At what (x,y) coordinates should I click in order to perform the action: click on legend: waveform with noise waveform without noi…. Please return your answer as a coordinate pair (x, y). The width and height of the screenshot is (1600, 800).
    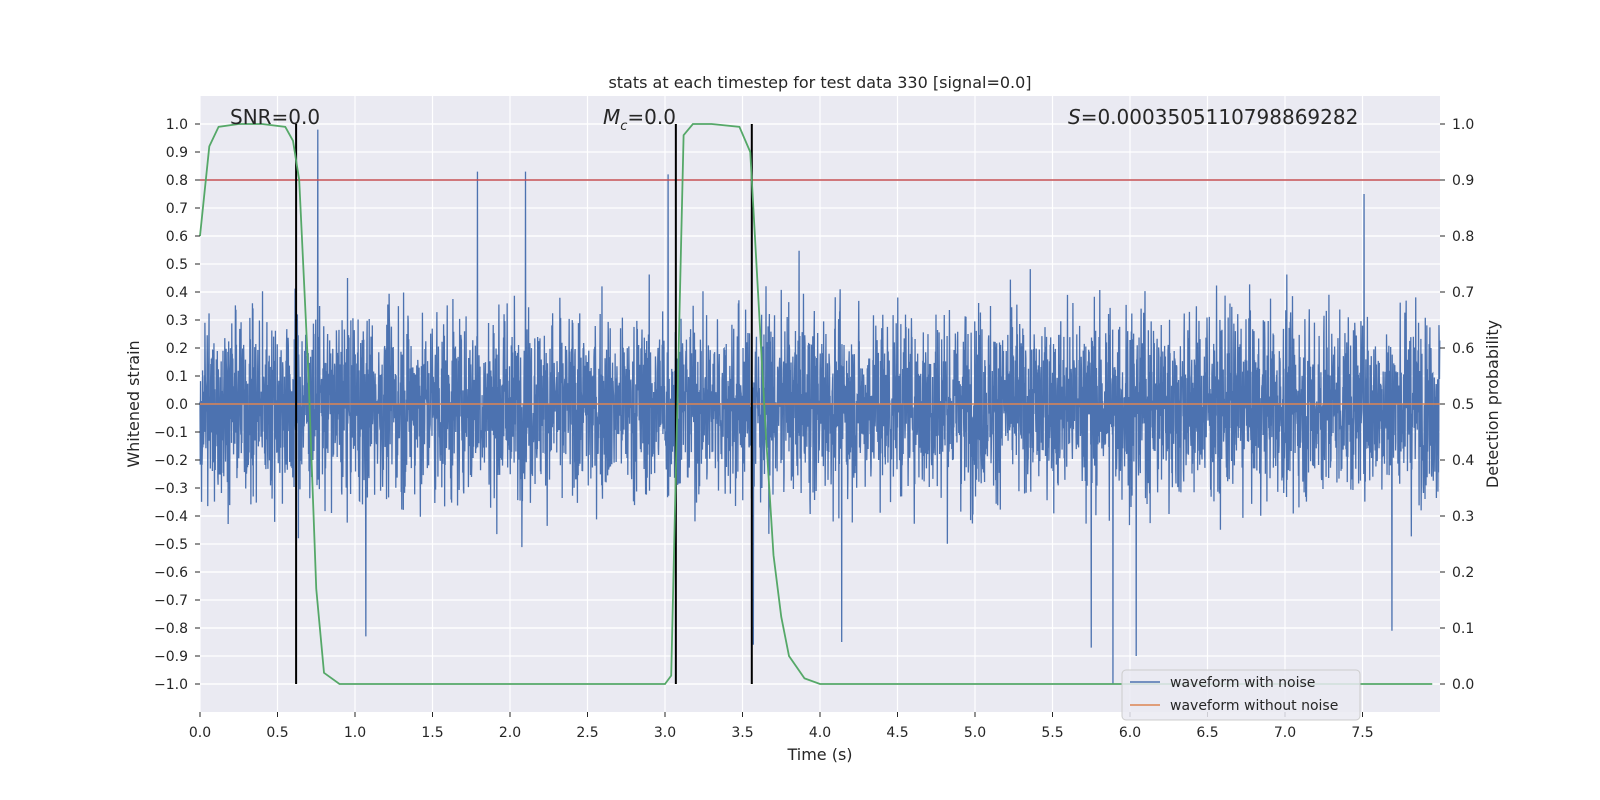
    Looking at the image, I should click on (1241, 695).